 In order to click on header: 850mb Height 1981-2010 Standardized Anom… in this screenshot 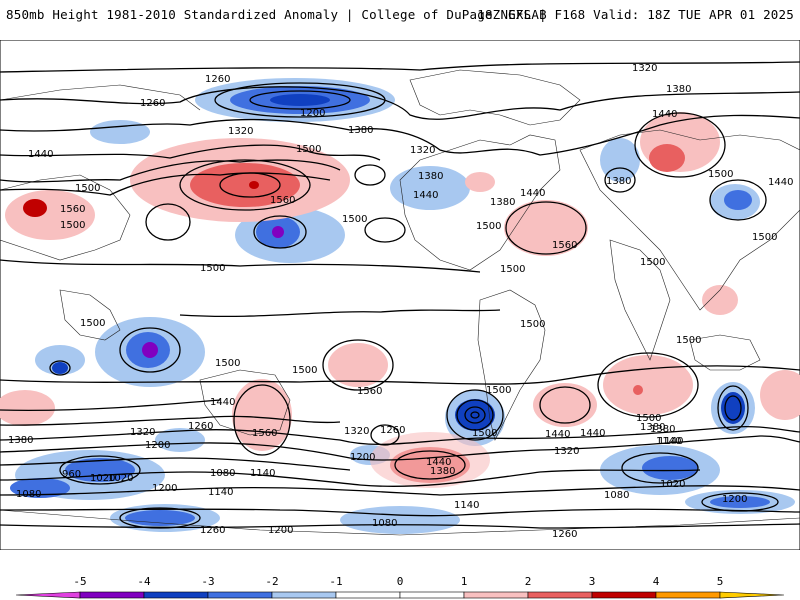, I will do `click(400, 15)`.